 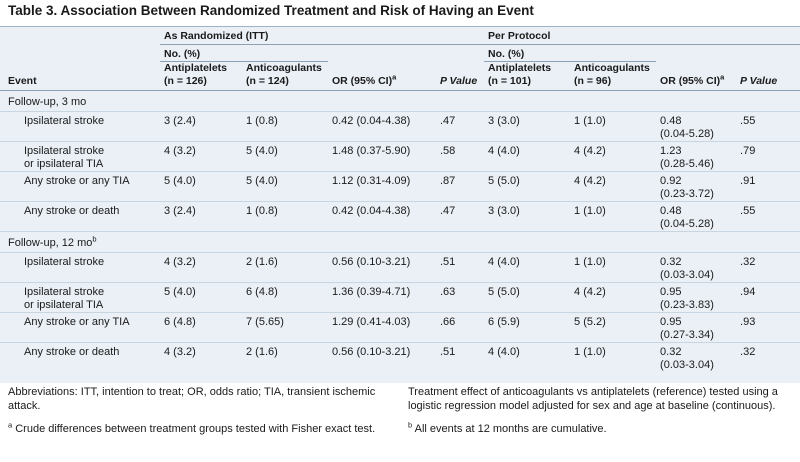 I want to click on pvalue-pp-cell: .91, so click(x=768, y=185).